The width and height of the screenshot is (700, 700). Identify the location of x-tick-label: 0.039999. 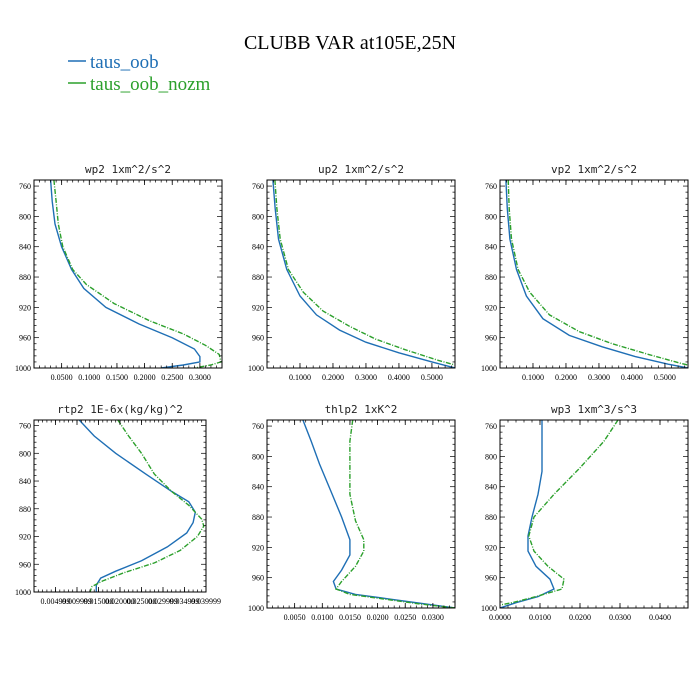
(206, 601).